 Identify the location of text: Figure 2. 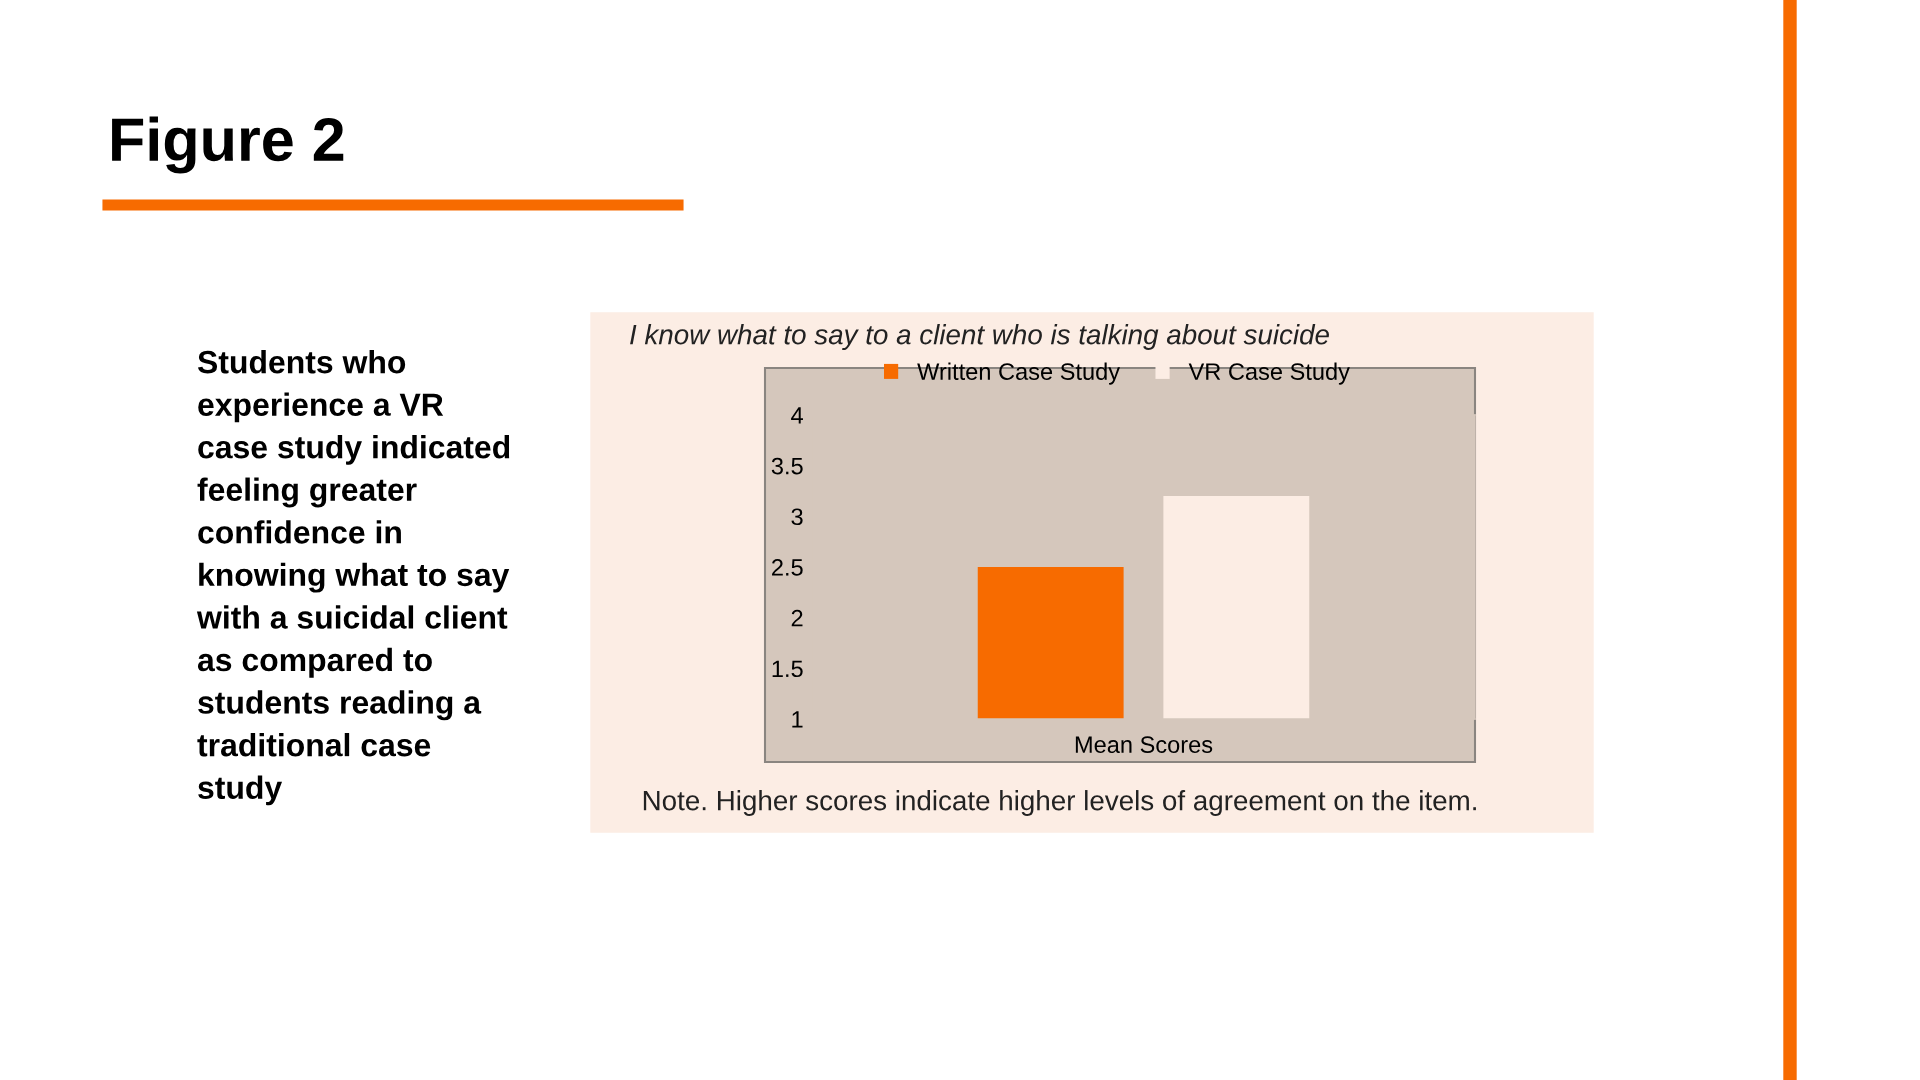
(228, 145).